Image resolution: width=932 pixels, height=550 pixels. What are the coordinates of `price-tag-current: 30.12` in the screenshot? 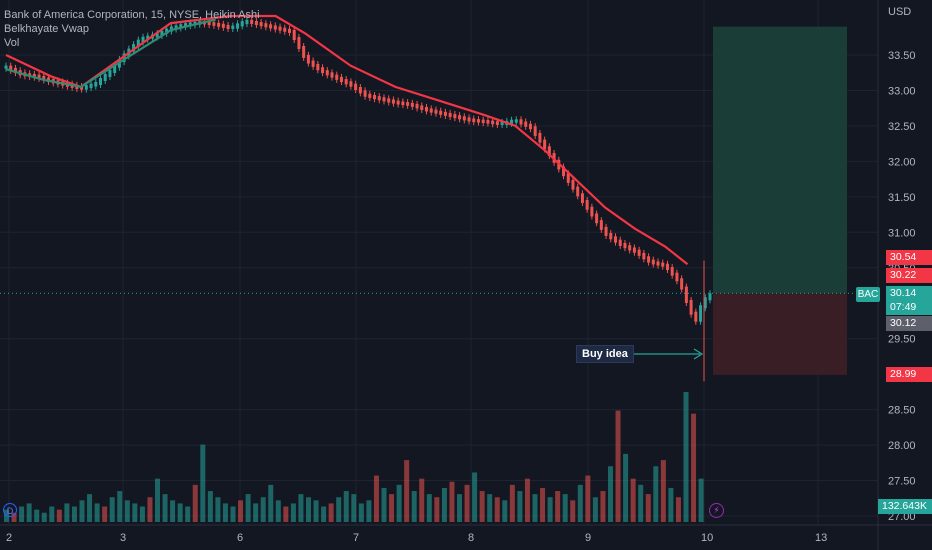 It's located at (909, 323).